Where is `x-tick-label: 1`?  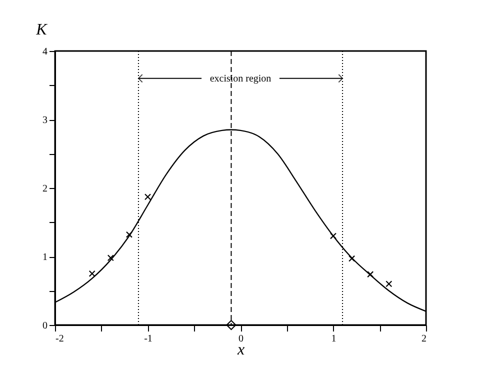
x-tick-label: 1 is located at coordinates (333, 339).